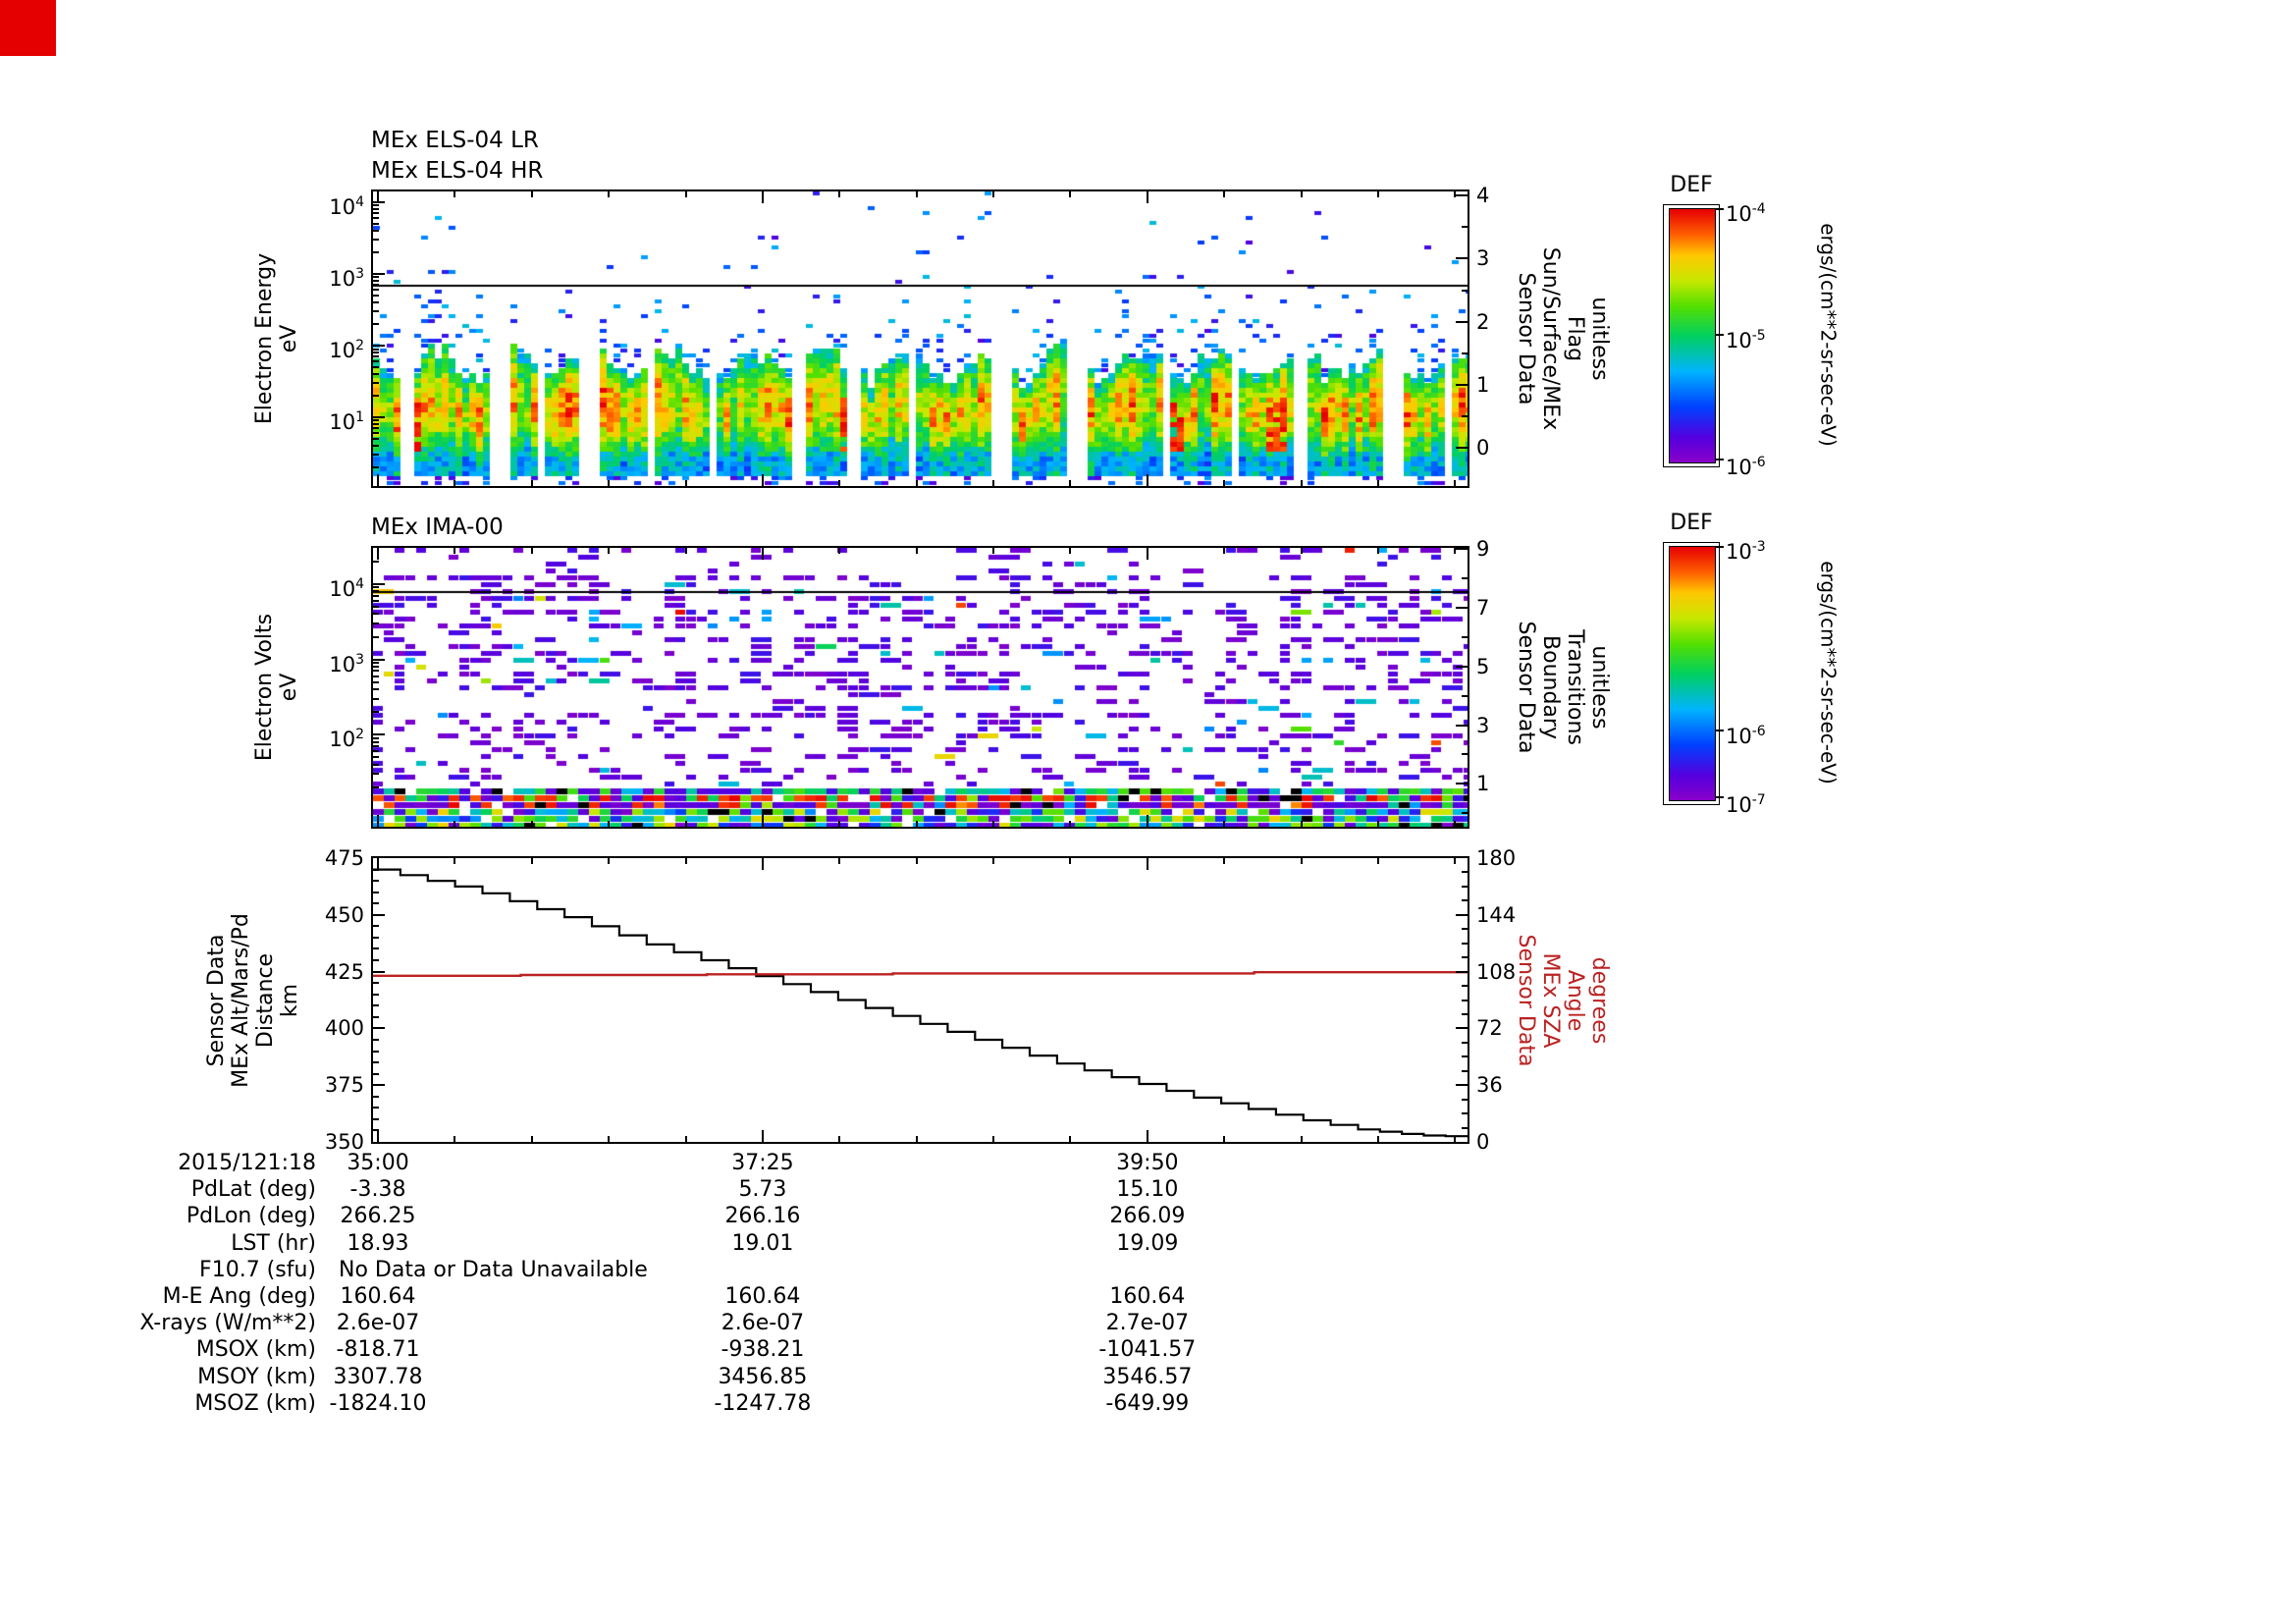 The width and height of the screenshot is (2296, 1623). Describe the element at coordinates (378, 1324) in the screenshot. I see `table-value: 2.6e-07` at that location.